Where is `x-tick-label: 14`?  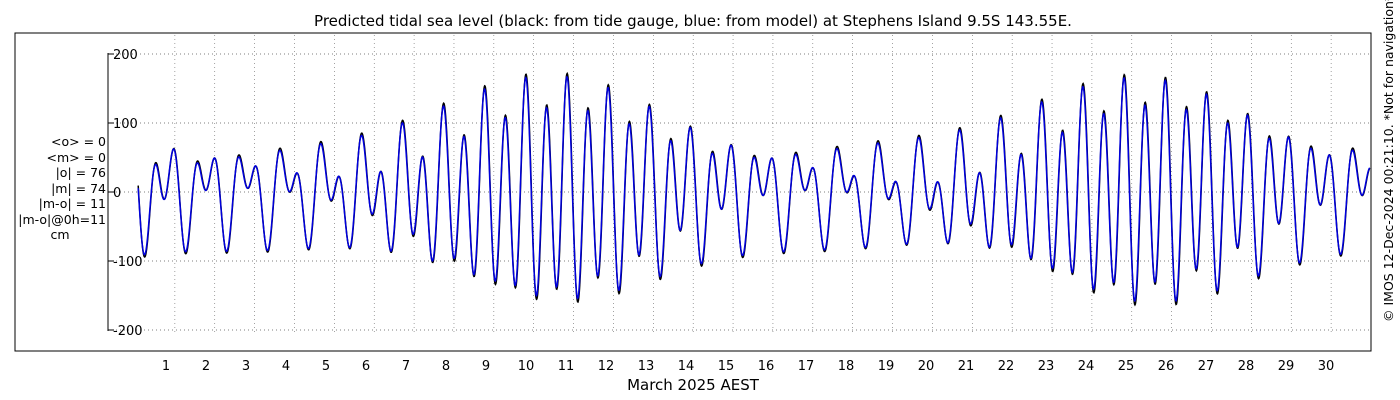
x-tick-label: 14 is located at coordinates (686, 366).